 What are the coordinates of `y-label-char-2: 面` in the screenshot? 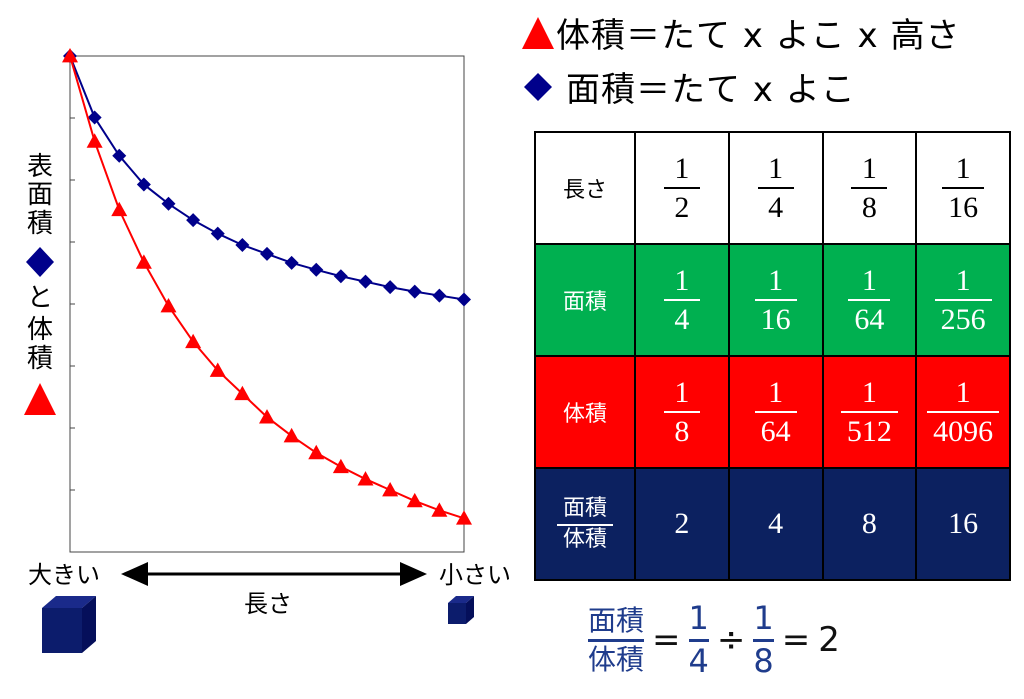 It's located at (40, 195).